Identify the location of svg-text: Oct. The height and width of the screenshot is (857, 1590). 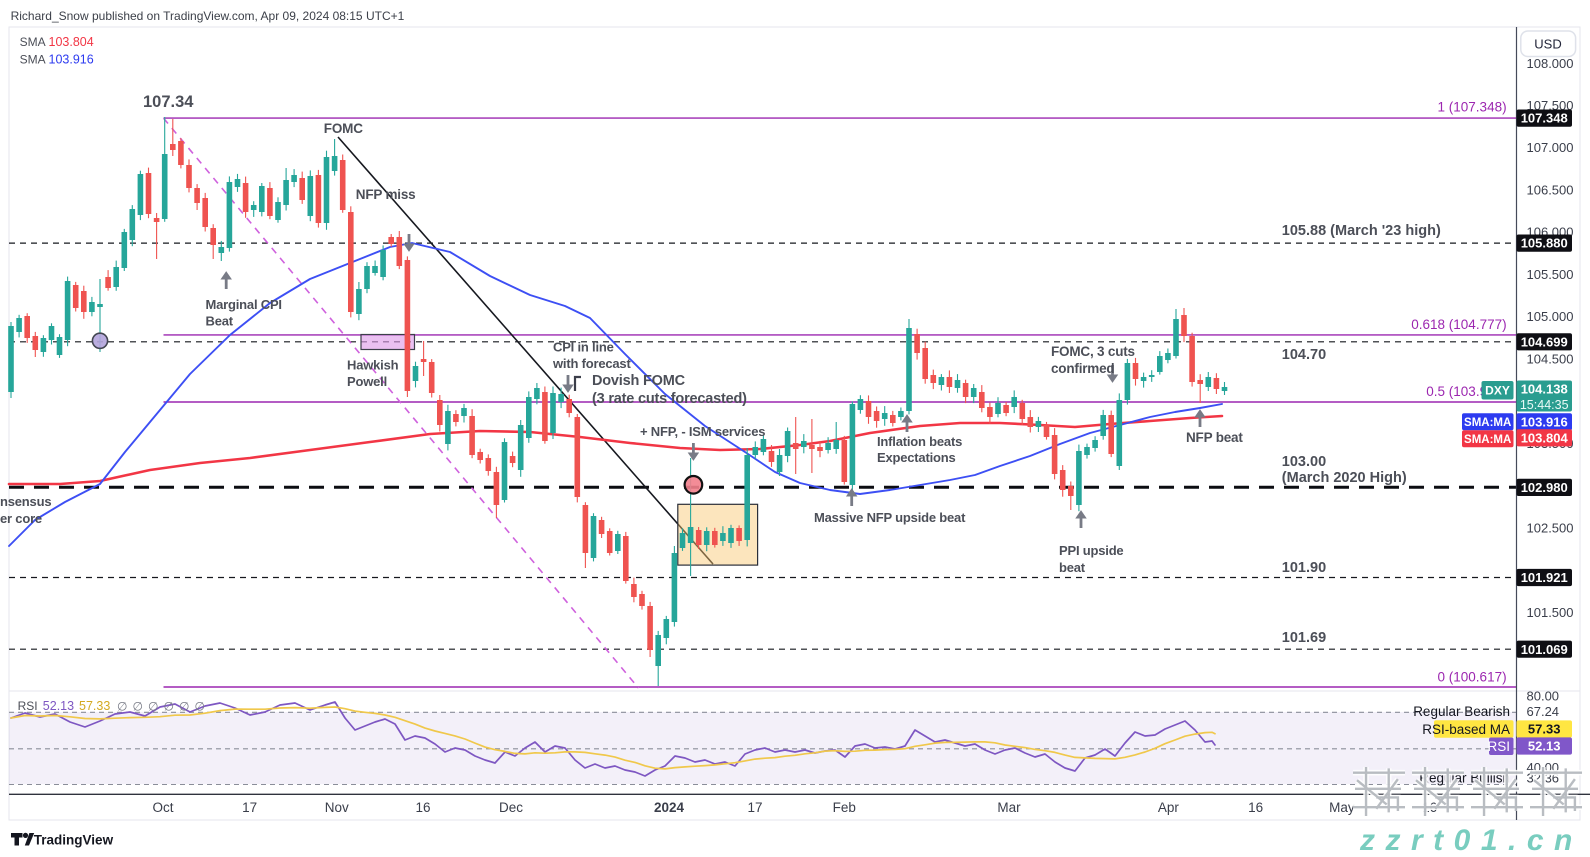
(162, 807).